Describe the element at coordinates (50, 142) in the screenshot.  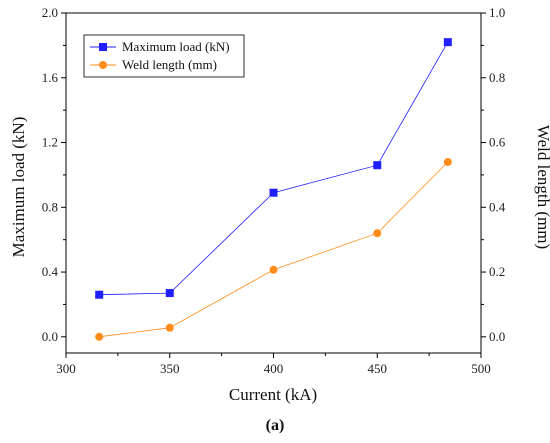
I see `y-left-tick-label: 1.2` at that location.